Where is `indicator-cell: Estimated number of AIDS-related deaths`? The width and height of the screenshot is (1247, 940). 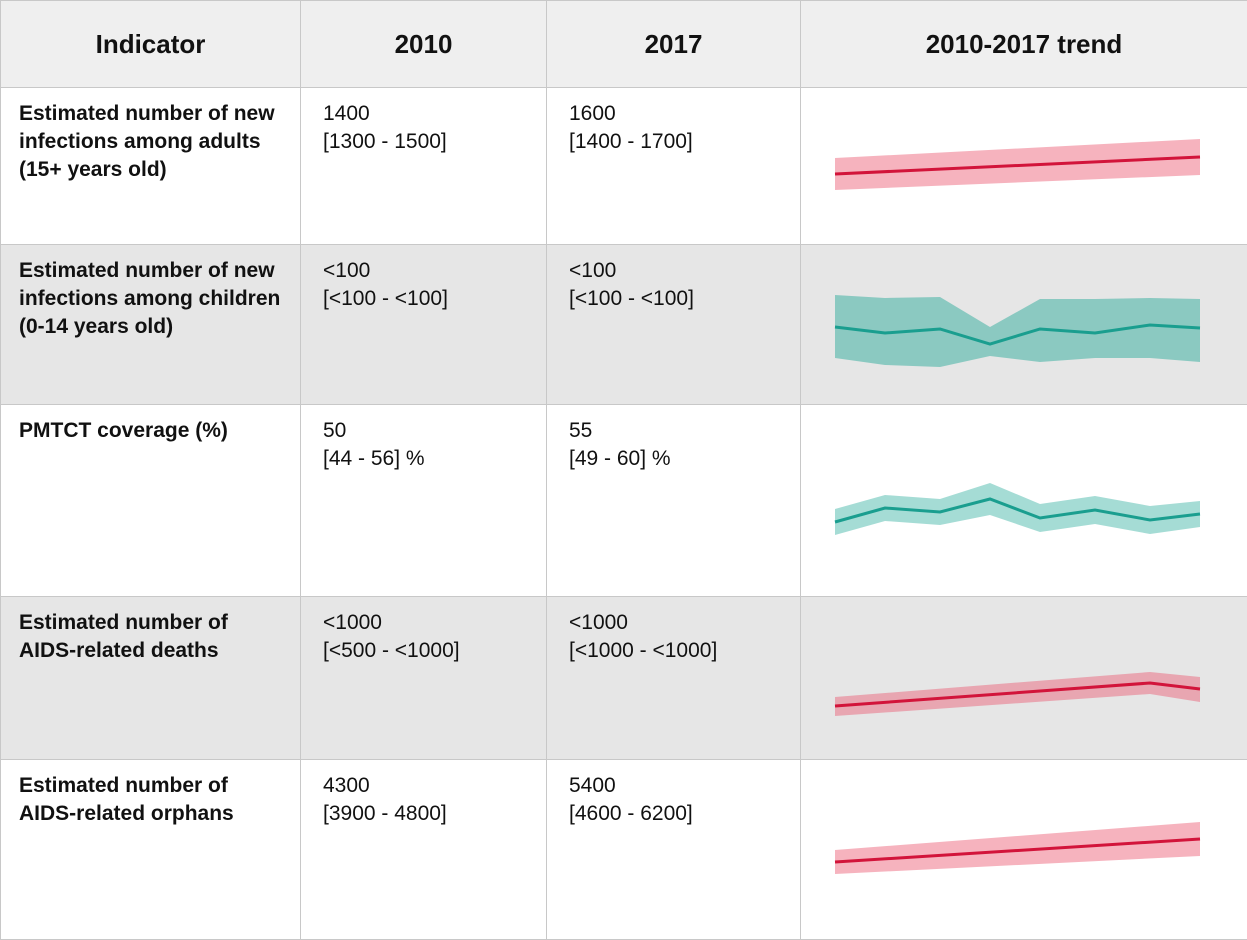 indicator-cell: Estimated number of AIDS-related deaths is located at coordinates (150, 678).